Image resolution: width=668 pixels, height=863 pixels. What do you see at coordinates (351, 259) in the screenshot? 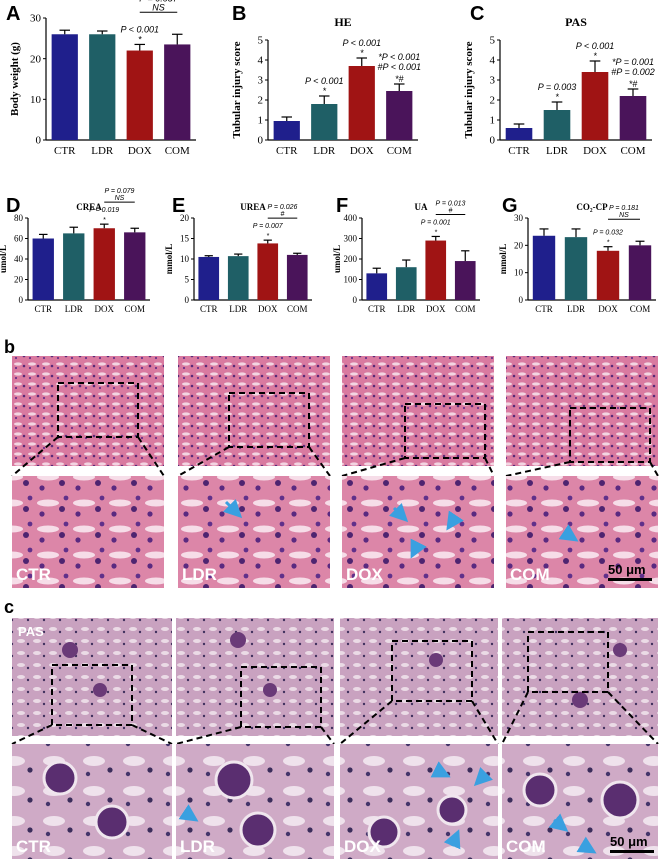
I see `y-tick-label: 200` at bounding box center [351, 259].